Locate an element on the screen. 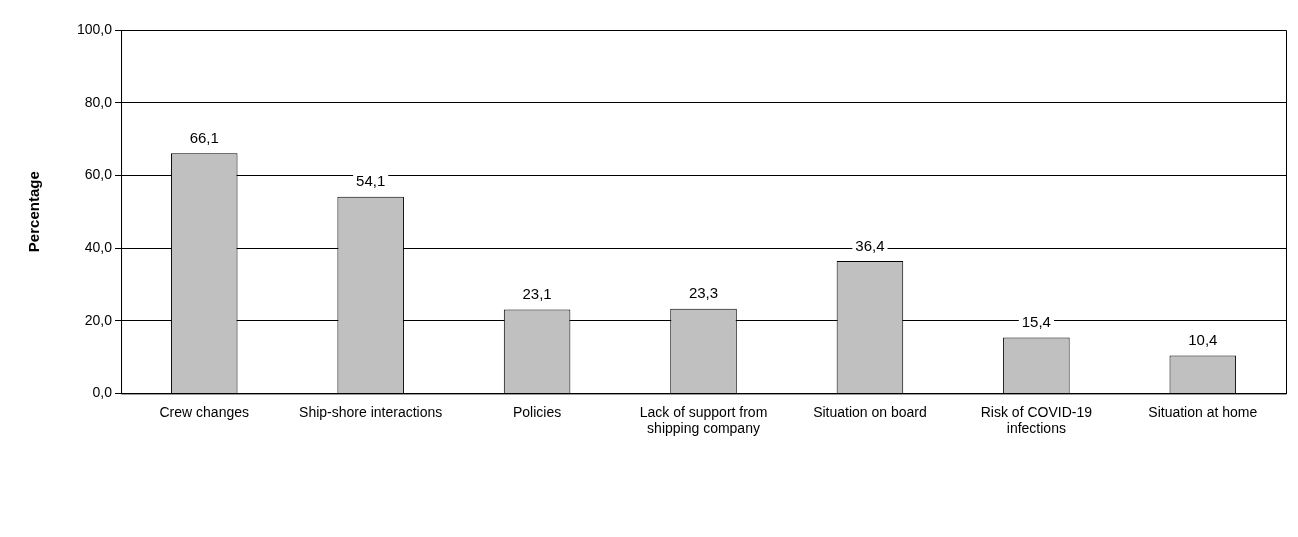  data-label: 23,3 is located at coordinates (703, 293).